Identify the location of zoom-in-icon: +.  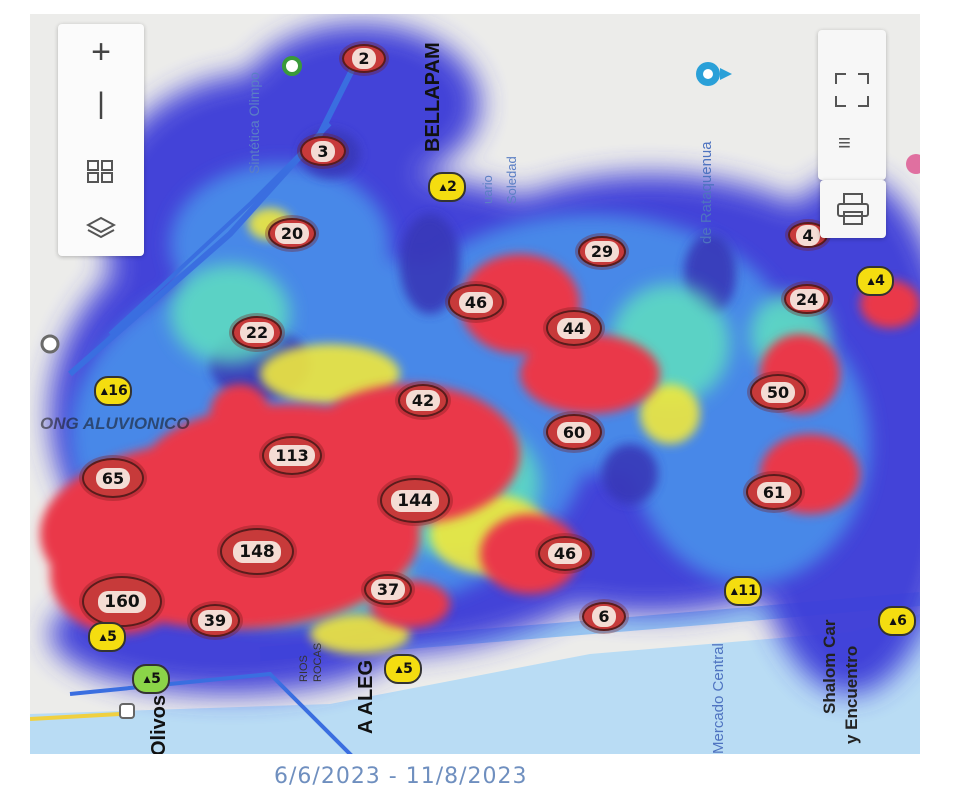
(101, 52).